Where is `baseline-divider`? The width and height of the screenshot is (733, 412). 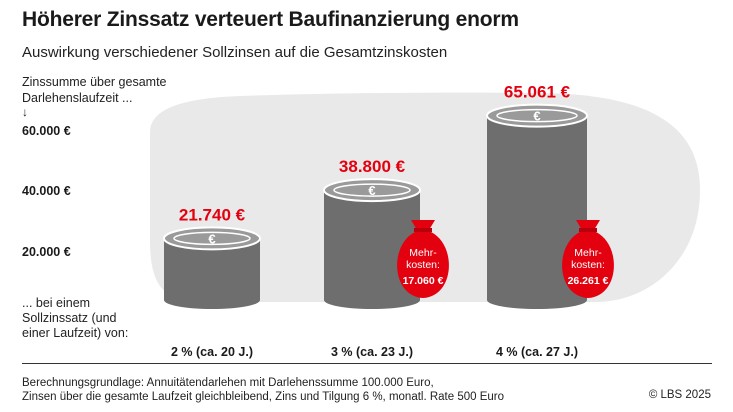
baseline-divider is located at coordinates (367, 363).